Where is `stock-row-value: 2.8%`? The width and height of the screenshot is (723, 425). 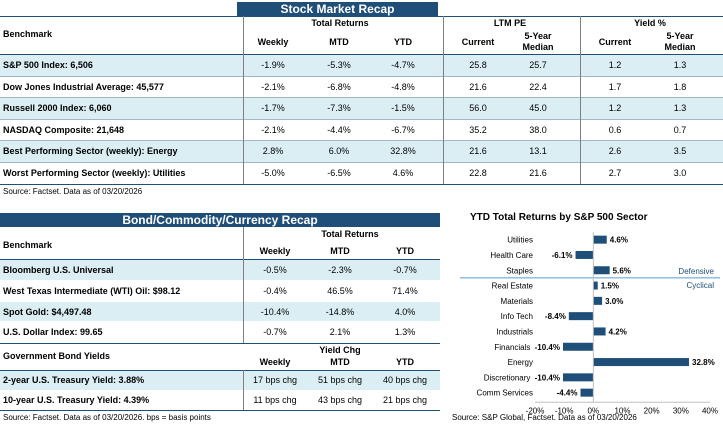 stock-row-value: 2.8% is located at coordinates (273, 151).